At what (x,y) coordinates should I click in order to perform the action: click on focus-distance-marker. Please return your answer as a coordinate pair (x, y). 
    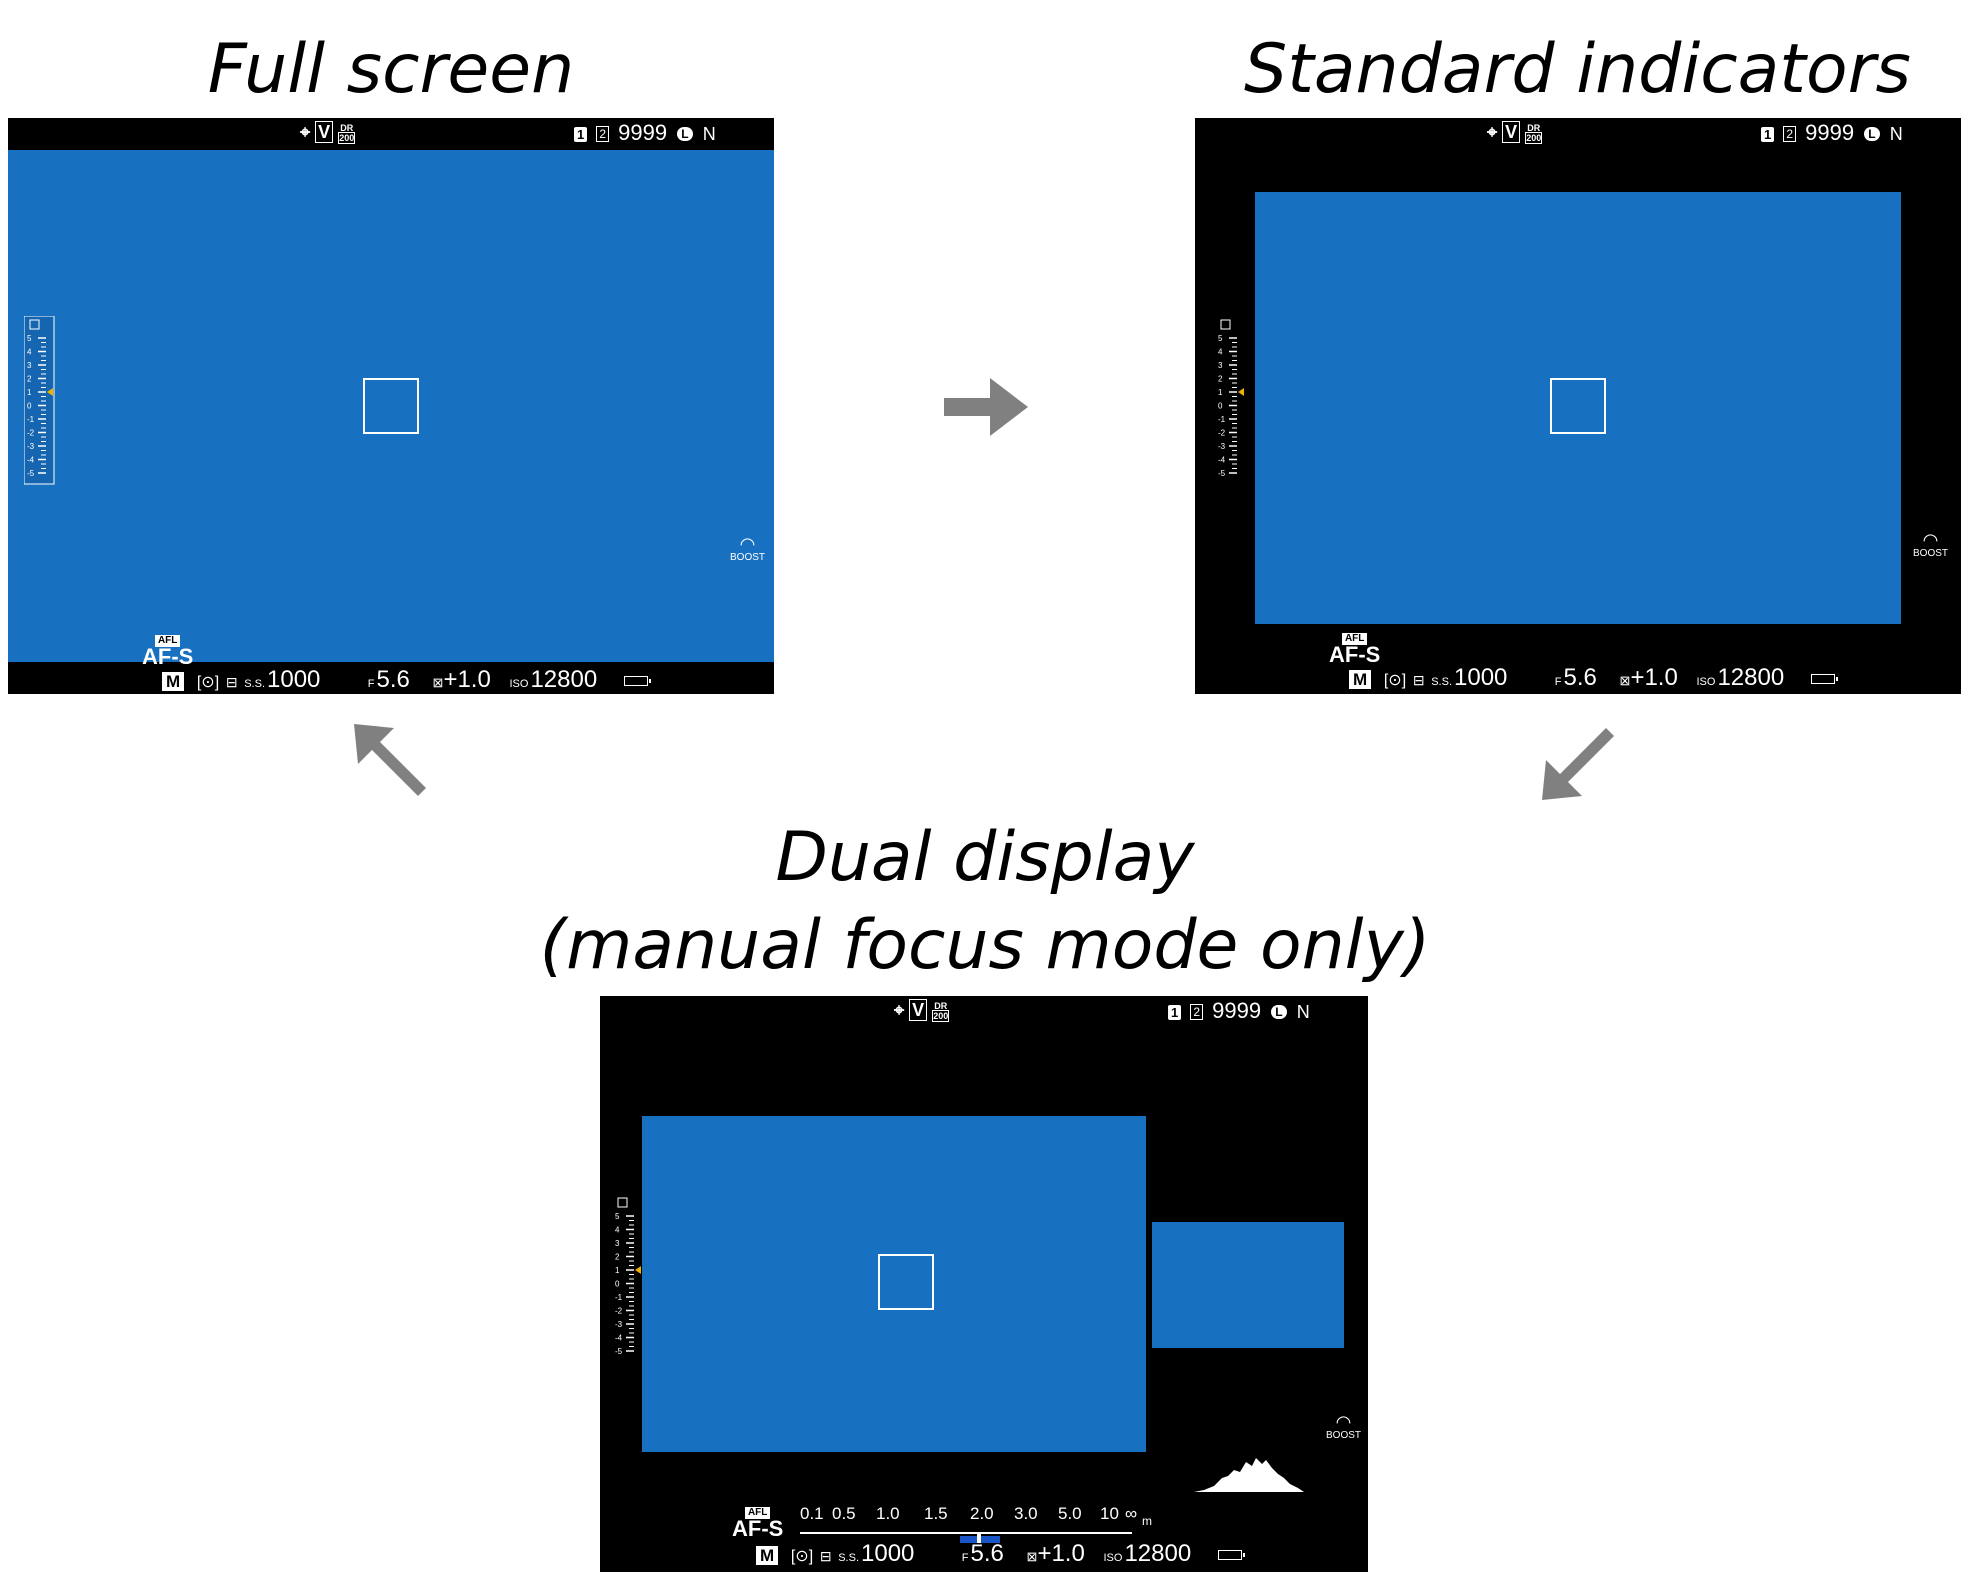
    Looking at the image, I should click on (979, 1538).